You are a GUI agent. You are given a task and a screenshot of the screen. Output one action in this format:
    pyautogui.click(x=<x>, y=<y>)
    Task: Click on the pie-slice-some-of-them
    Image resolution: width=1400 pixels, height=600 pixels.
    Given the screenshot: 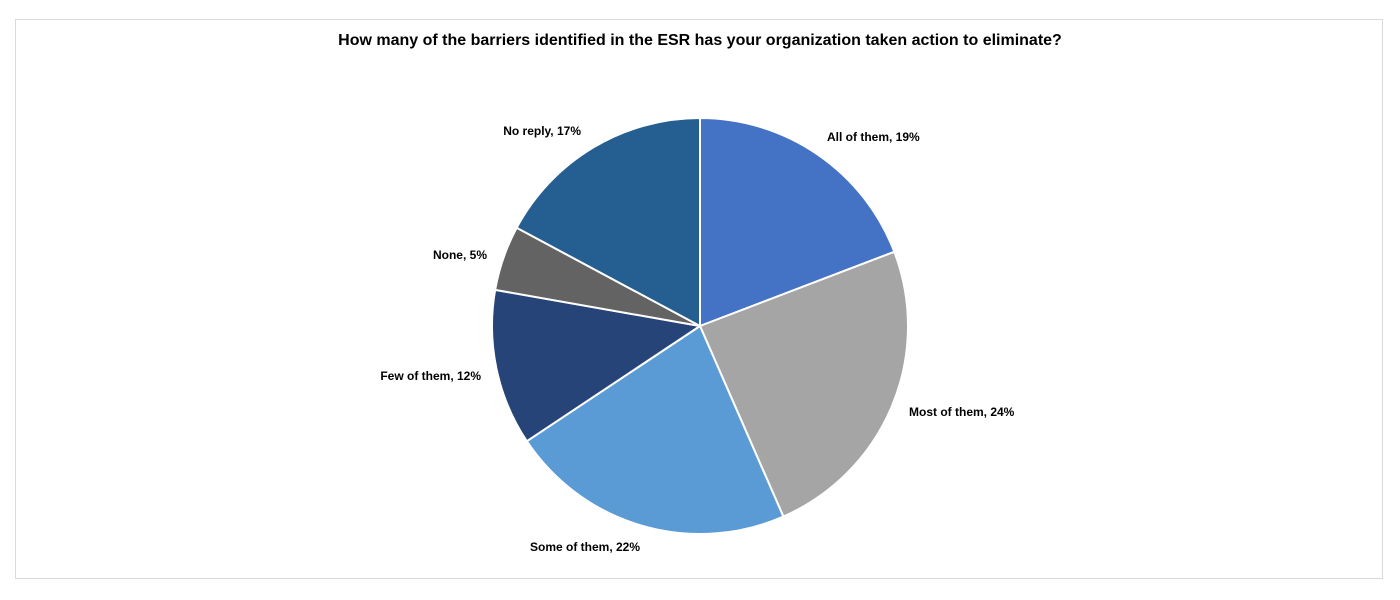 What is the action you would take?
    pyautogui.click(x=655, y=430)
    